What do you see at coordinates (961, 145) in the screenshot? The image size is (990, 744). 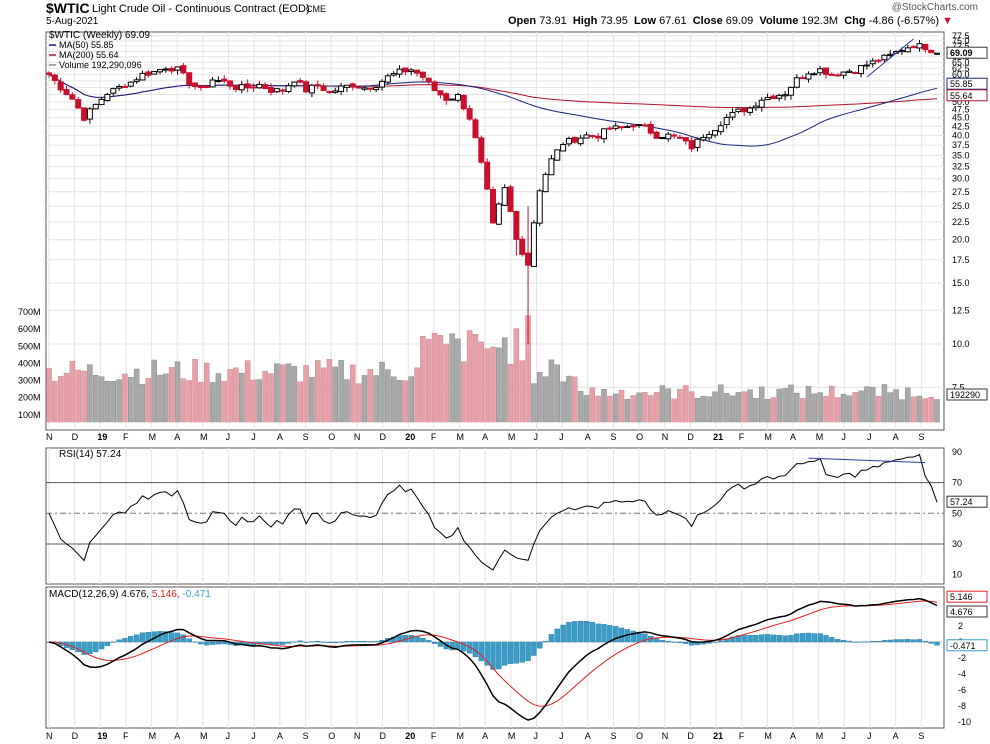 I see `price-tick-label: 37.5` at bounding box center [961, 145].